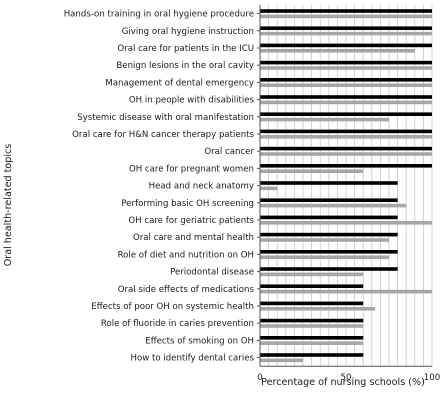 The image size is (444, 398). I want to click on category-label: OH care for geriatric patients, so click(191, 221).